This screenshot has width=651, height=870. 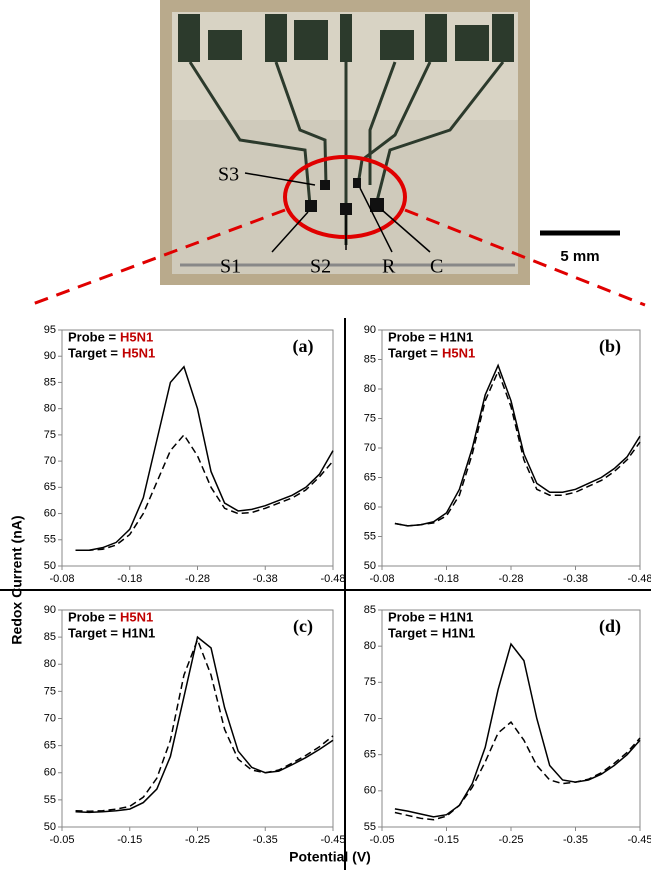 What do you see at coordinates (389, 267) in the screenshot?
I see `photo-label: R` at bounding box center [389, 267].